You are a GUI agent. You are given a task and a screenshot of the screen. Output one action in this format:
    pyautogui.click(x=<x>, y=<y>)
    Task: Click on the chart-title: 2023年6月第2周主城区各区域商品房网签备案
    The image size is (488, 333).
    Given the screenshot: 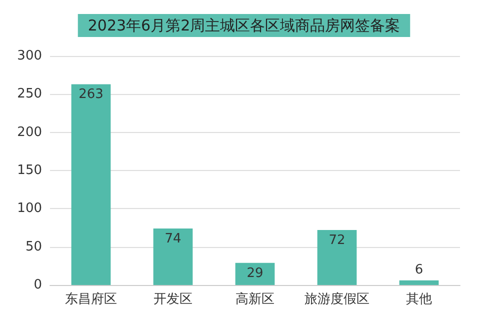 What is the action you would take?
    pyautogui.click(x=244, y=25)
    